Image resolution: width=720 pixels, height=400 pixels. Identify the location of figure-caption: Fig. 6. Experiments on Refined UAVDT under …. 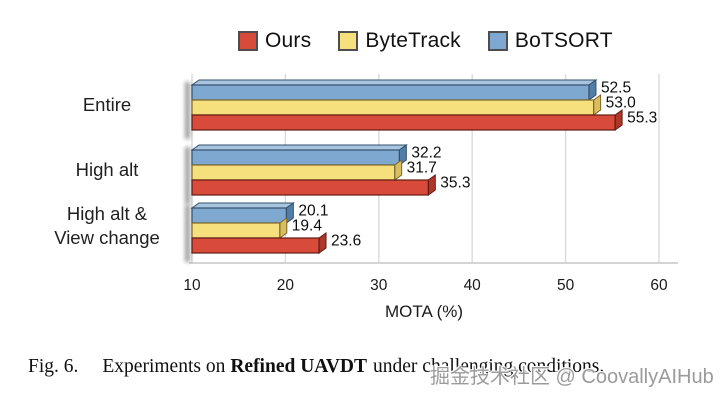
(368, 367).